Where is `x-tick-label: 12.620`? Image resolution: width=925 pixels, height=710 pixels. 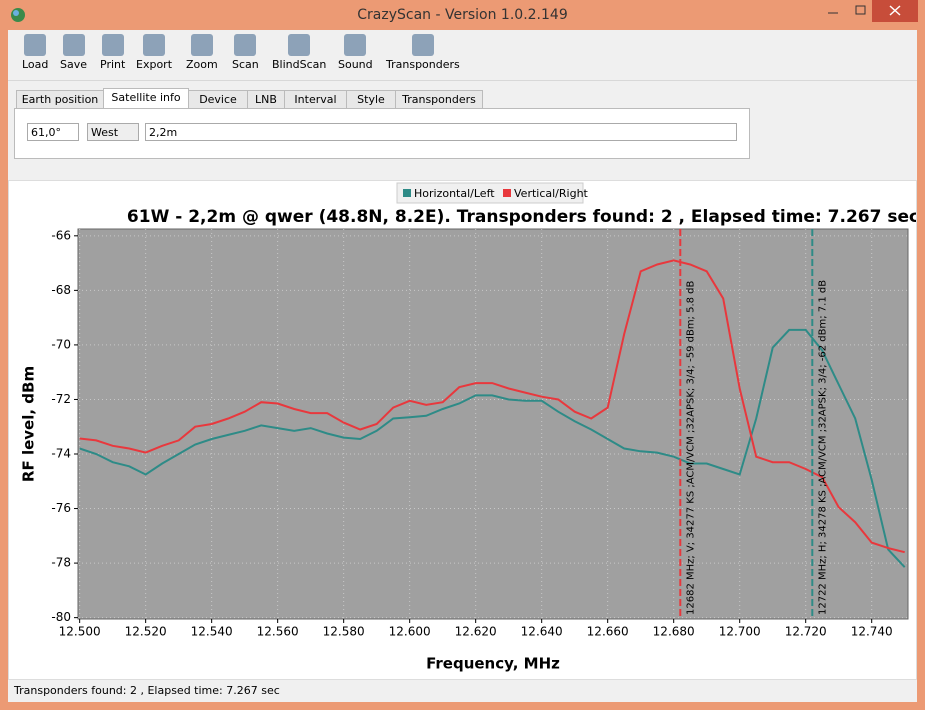
x-tick-label: 12.620 is located at coordinates (476, 632).